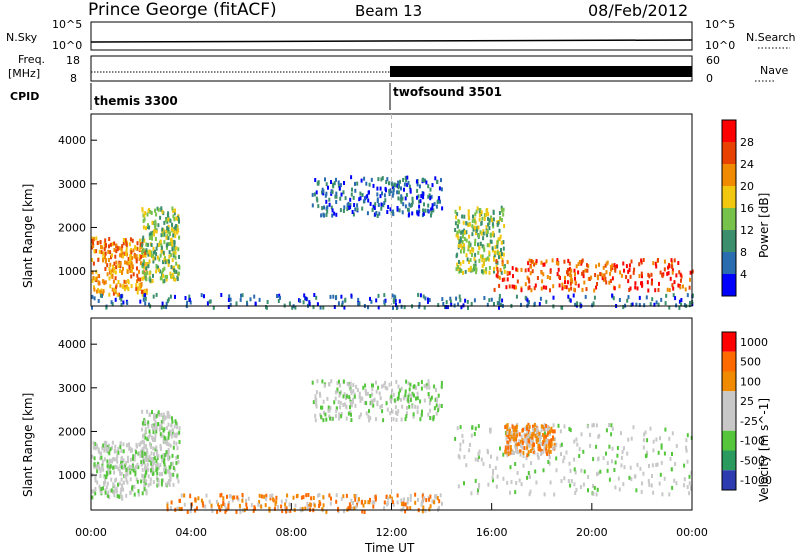  I want to click on nsky-right-tick-top: 10^5, so click(720, 24).